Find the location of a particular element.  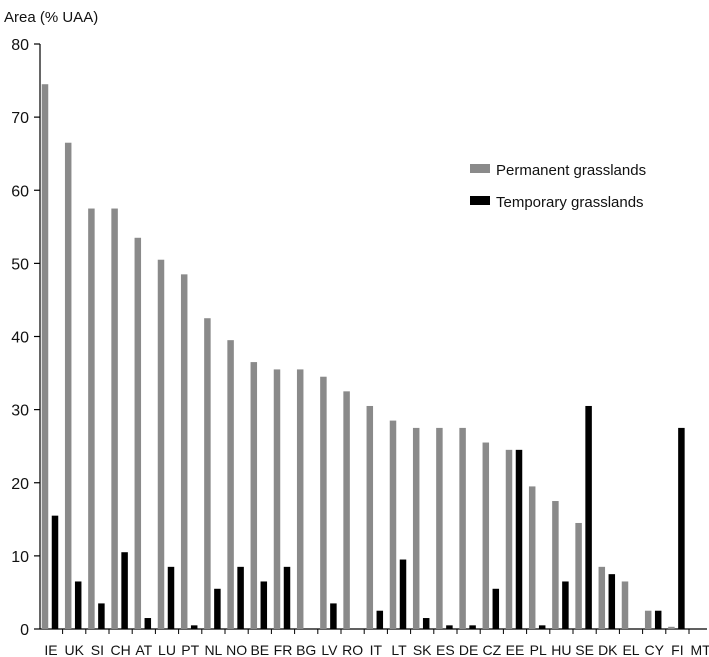

x-tick-label: SK is located at coordinates (422, 649).